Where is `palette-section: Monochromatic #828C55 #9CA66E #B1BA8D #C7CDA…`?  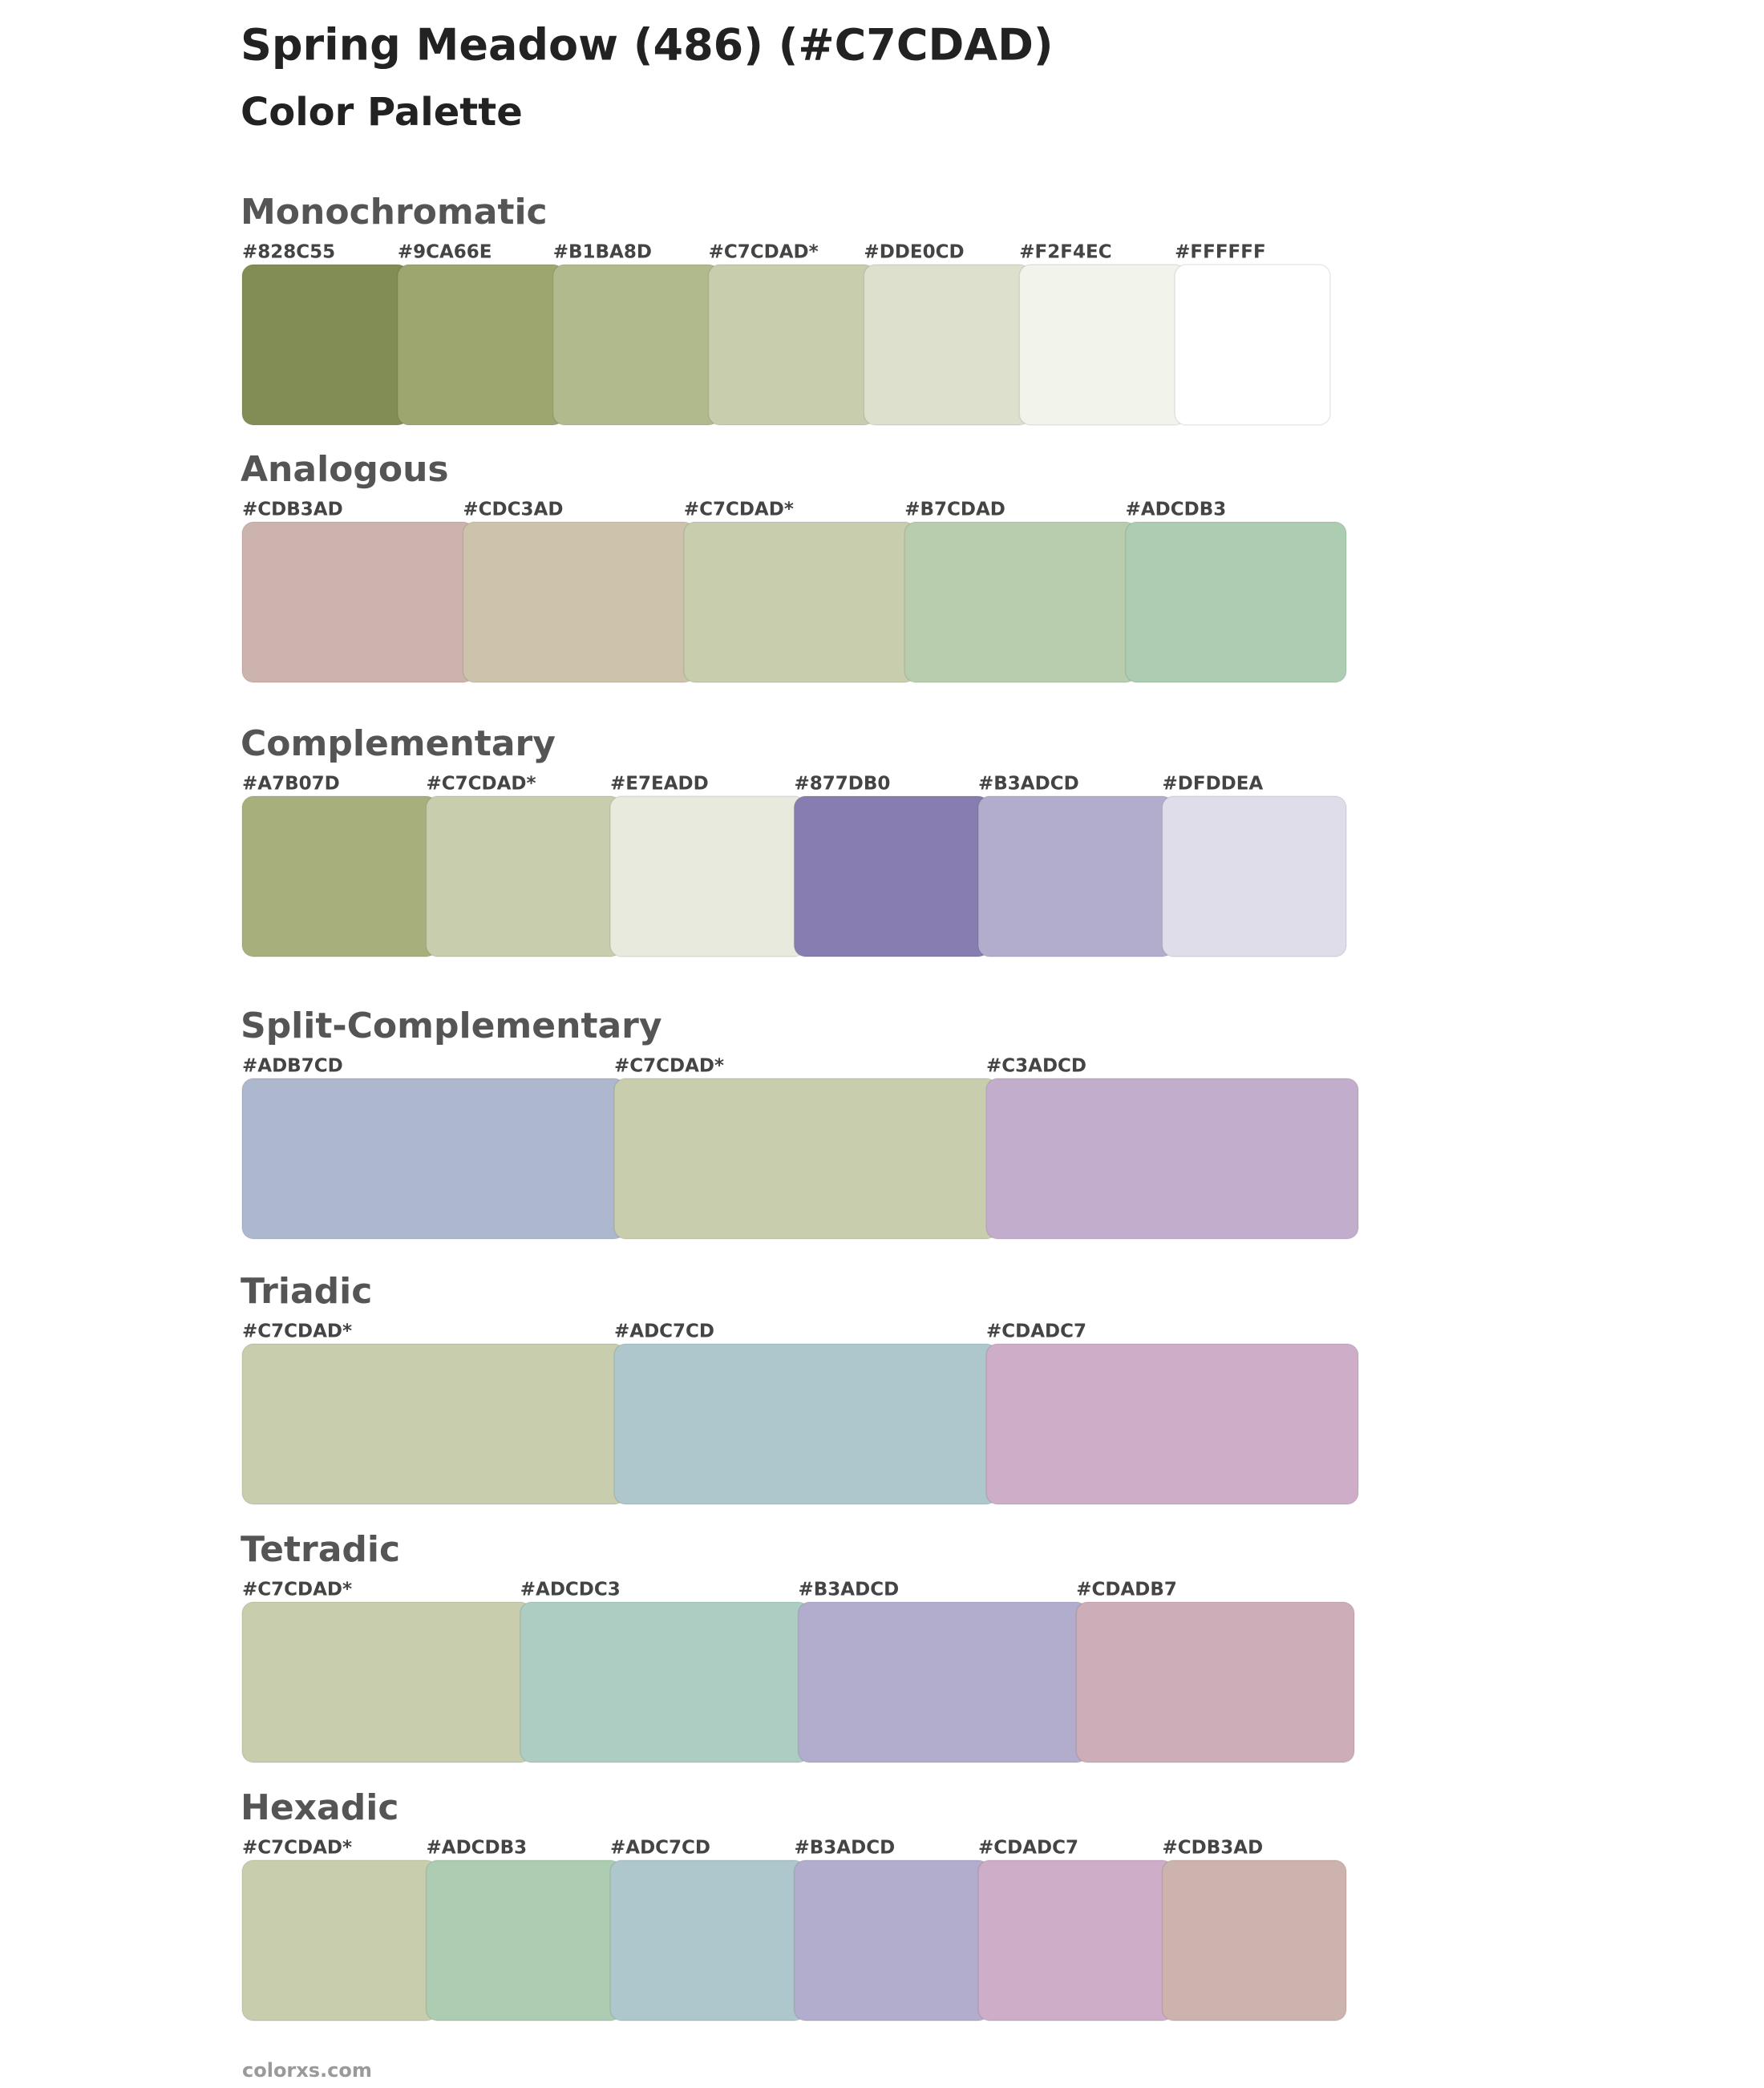
palette-section: Monochromatic #828C55 #9CA66E #B1BA8D #C7CDA… is located at coordinates (786, 309).